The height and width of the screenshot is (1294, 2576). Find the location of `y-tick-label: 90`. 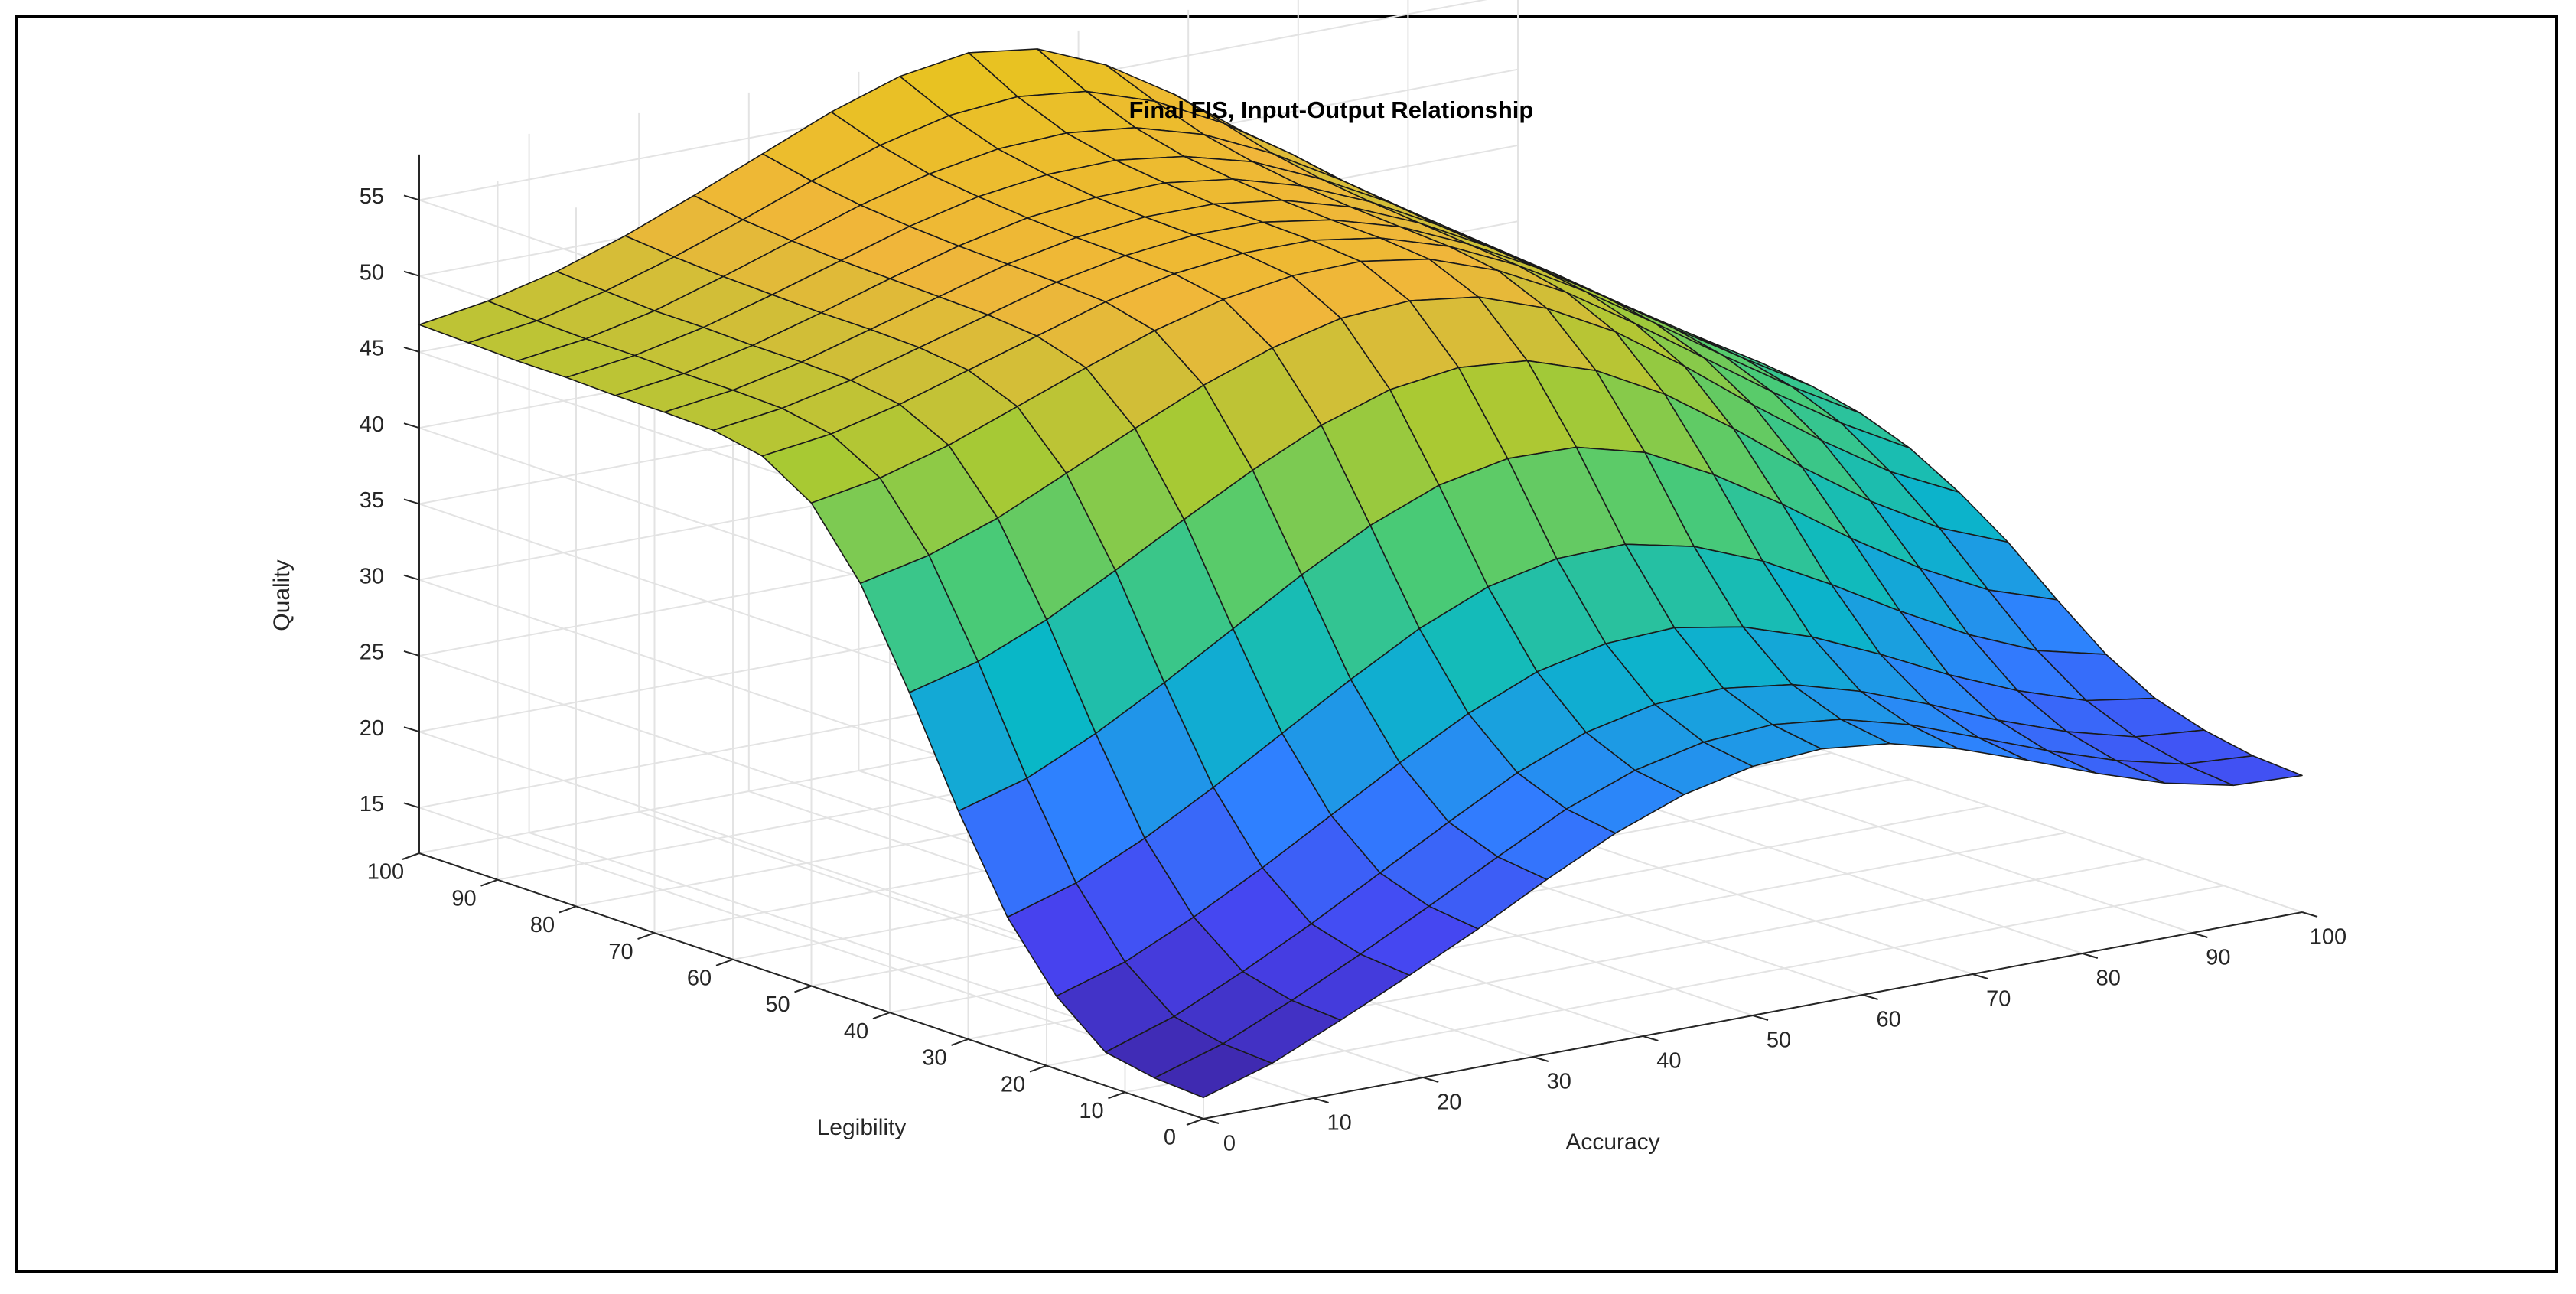

y-tick-label: 90 is located at coordinates (464, 898).